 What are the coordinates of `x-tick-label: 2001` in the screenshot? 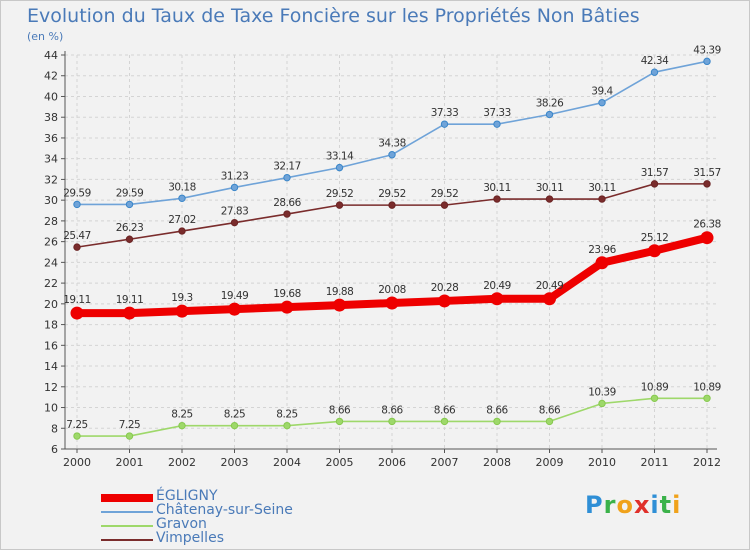 It's located at (130, 462).